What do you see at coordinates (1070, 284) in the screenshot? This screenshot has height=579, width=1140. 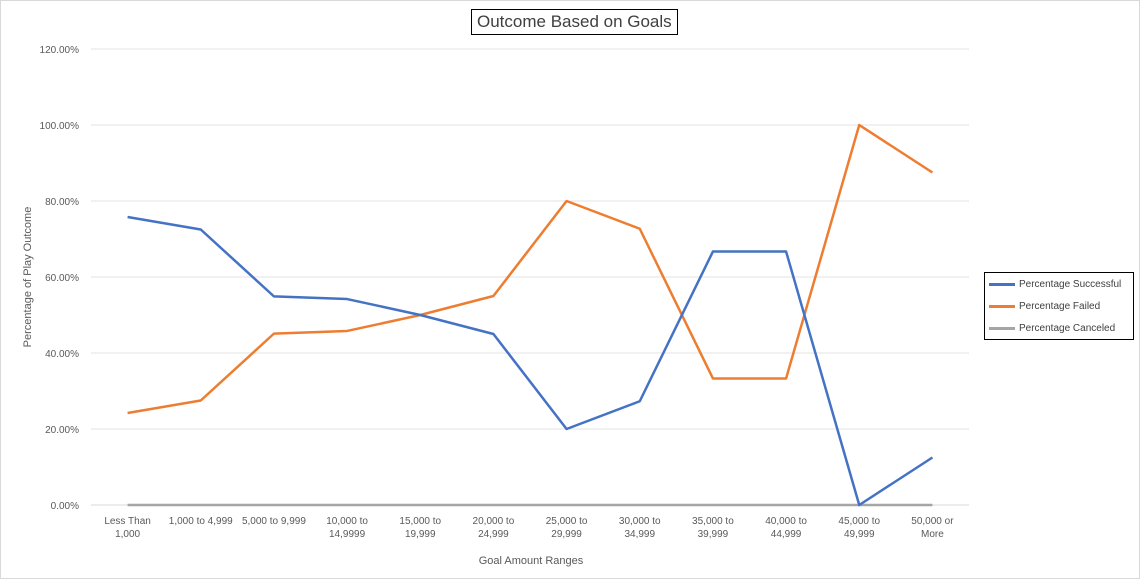 I see `legend-label: Percentage Successful` at bounding box center [1070, 284].